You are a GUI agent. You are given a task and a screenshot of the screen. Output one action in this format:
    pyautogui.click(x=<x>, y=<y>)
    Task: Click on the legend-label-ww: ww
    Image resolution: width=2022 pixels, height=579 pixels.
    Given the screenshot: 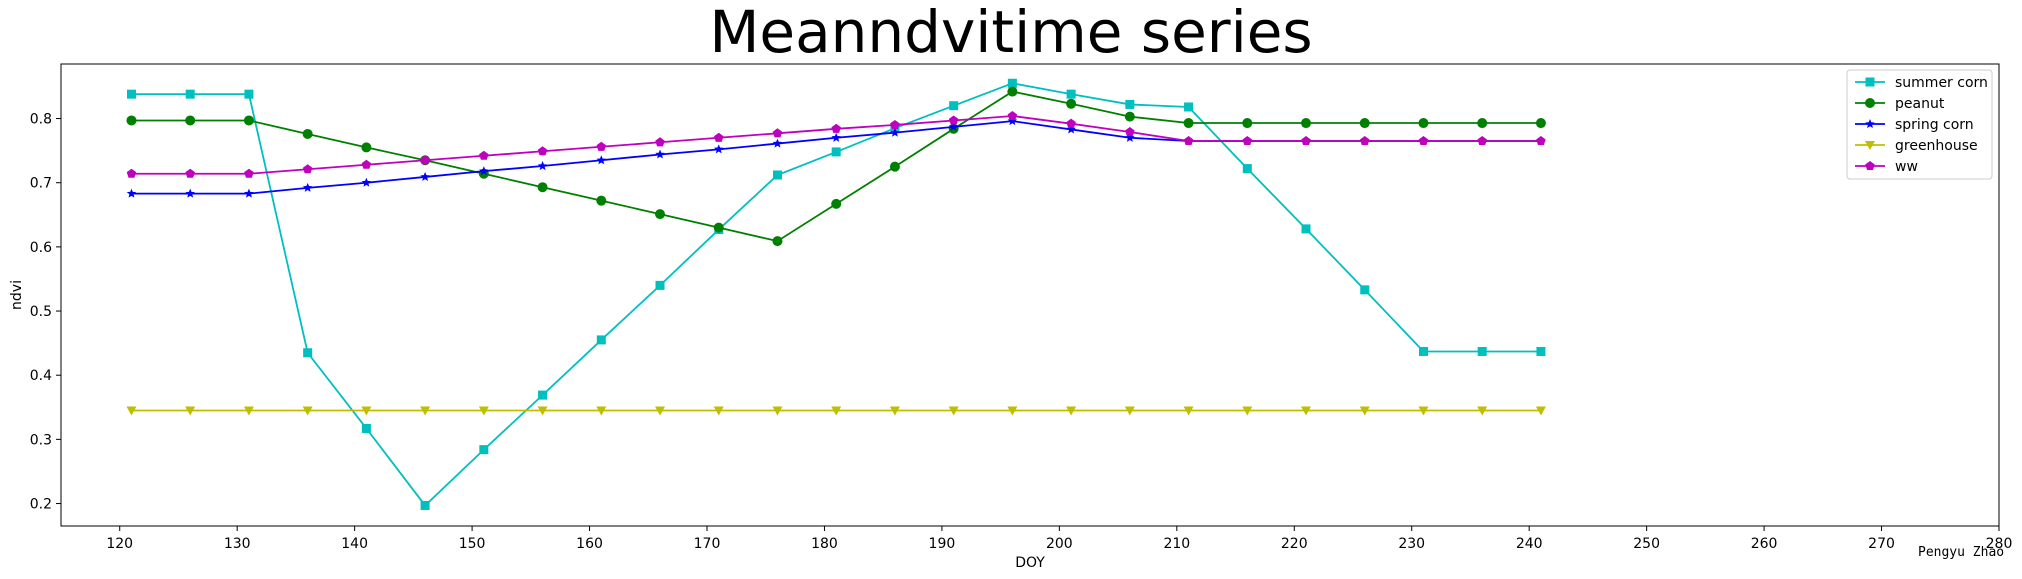 What is the action you would take?
    pyautogui.click(x=1906, y=167)
    